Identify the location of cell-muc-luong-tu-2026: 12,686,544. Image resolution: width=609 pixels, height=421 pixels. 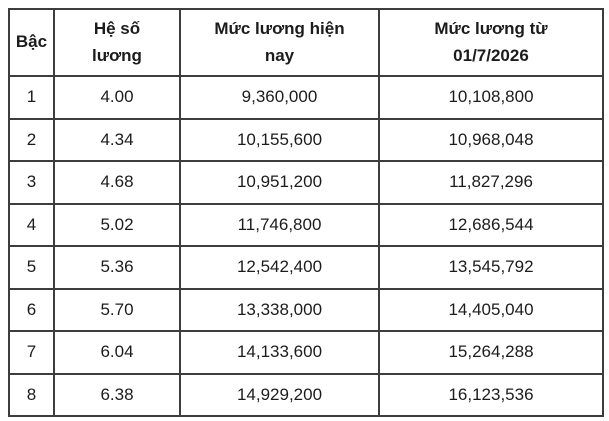
(491, 224).